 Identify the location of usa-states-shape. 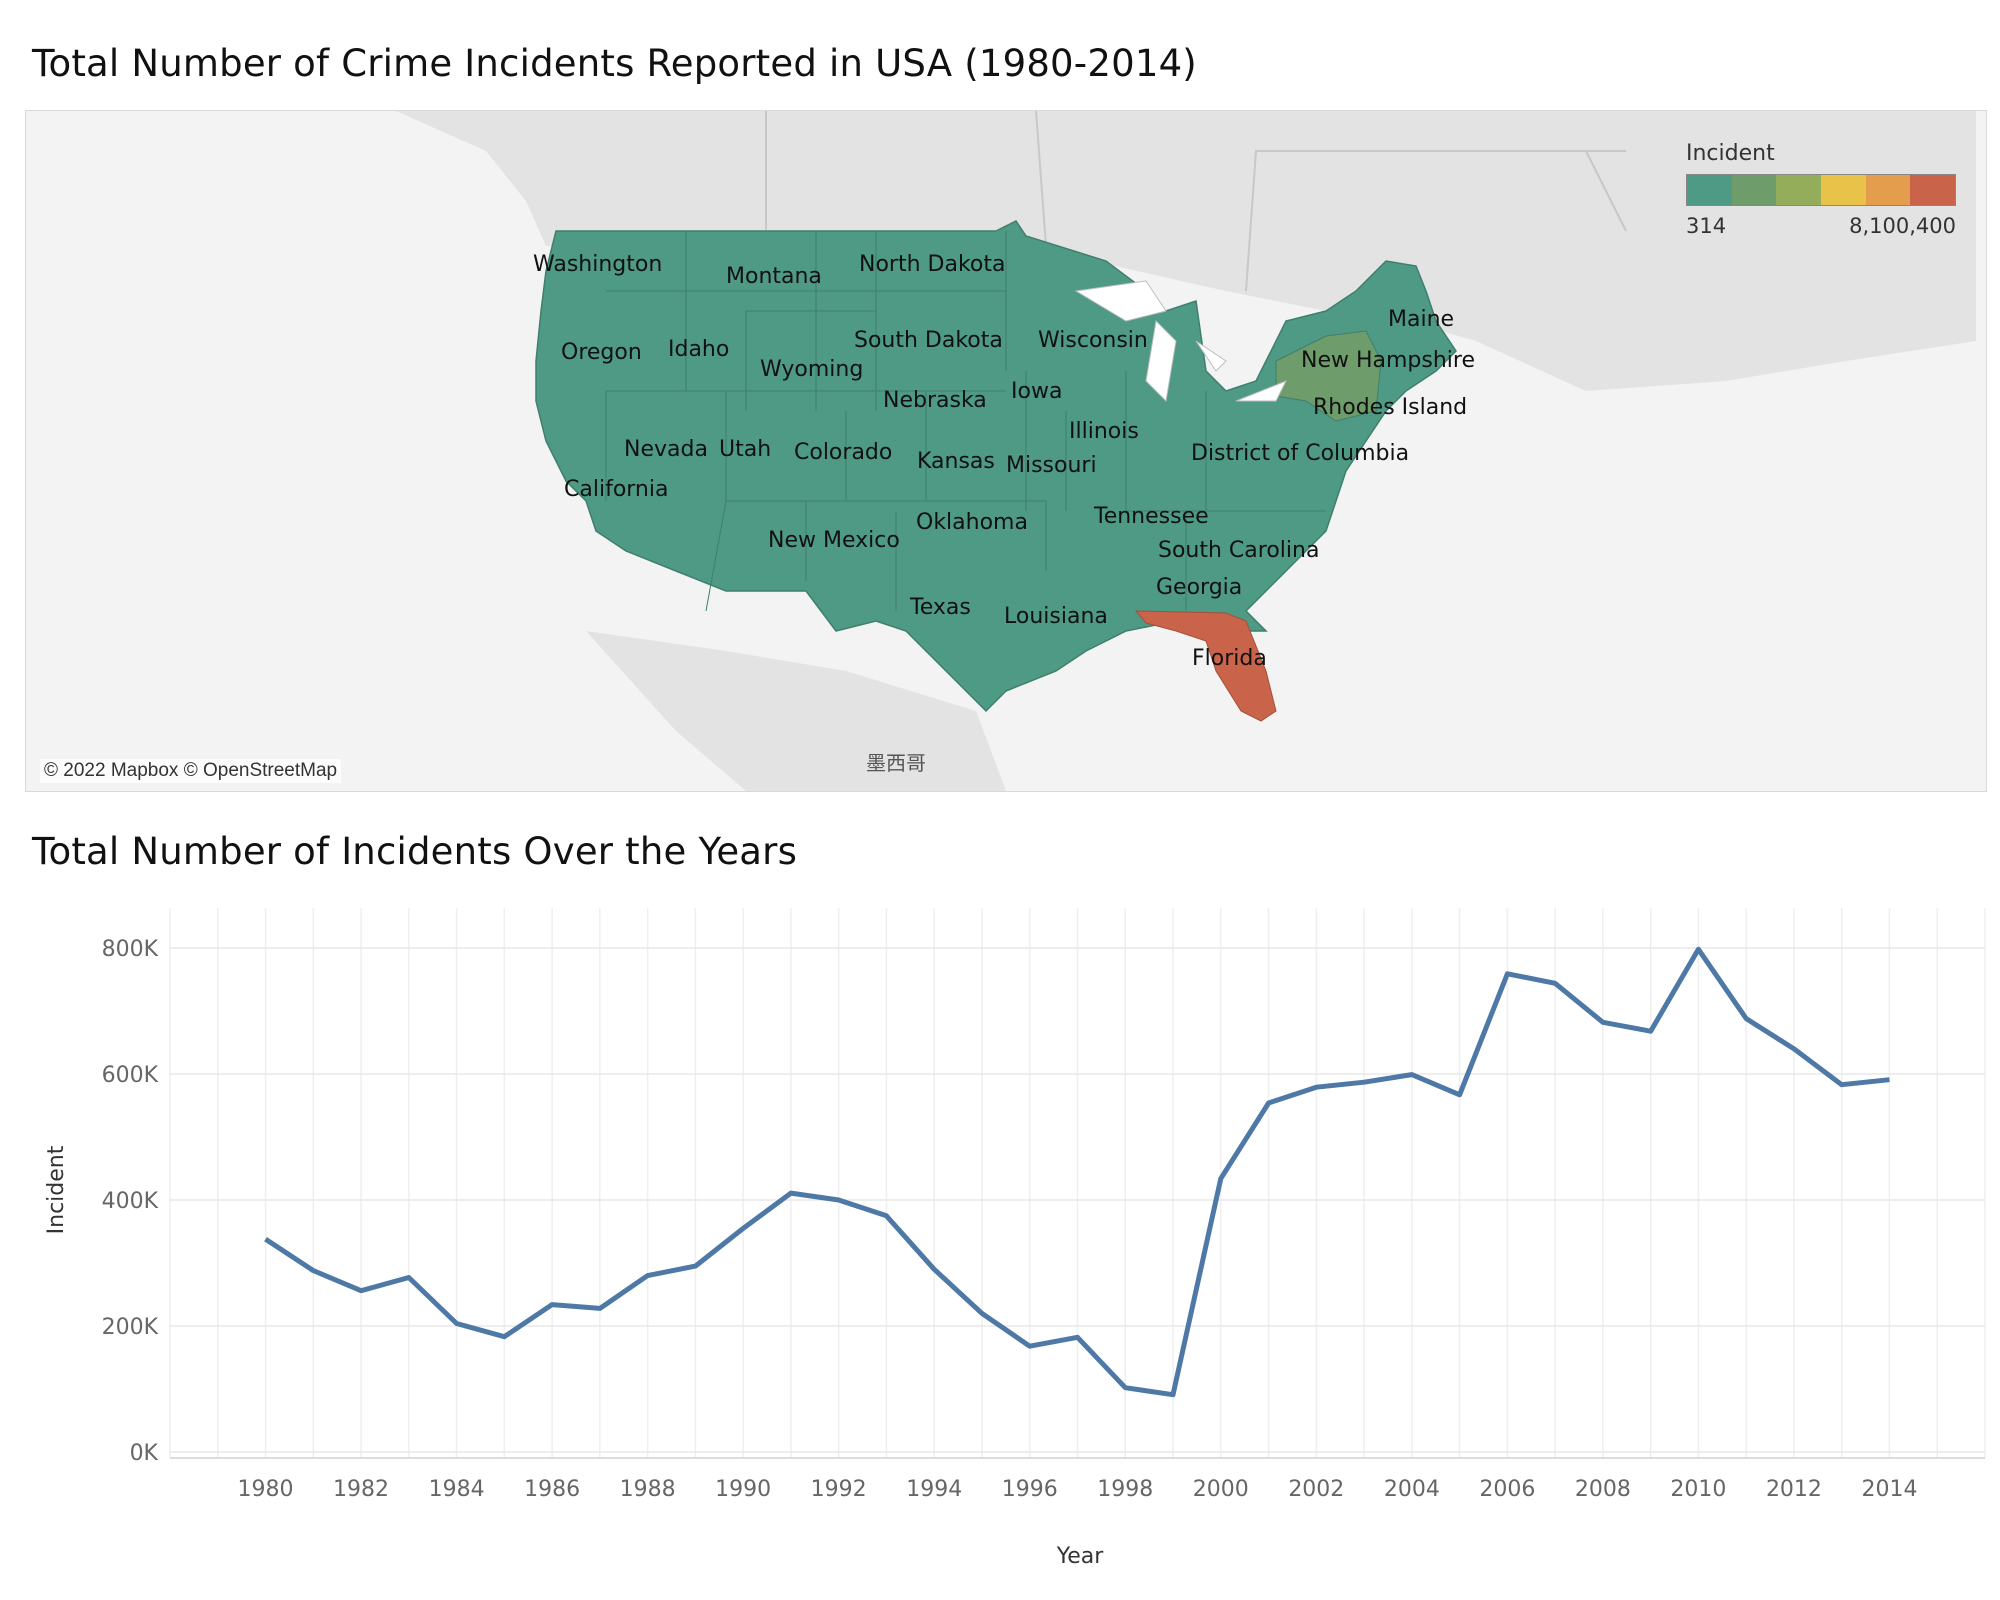
(996, 466).